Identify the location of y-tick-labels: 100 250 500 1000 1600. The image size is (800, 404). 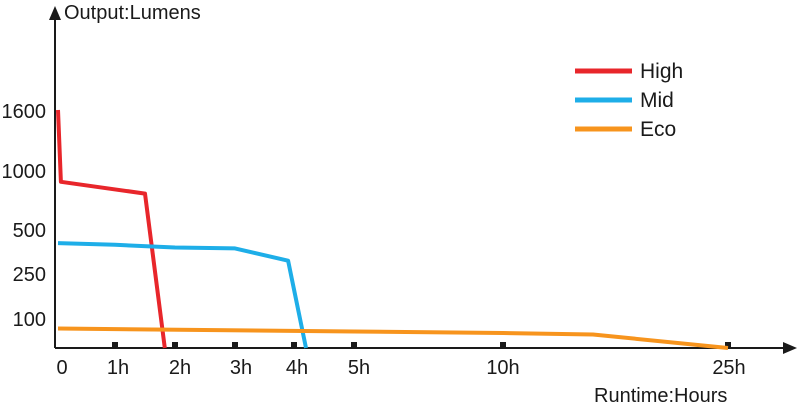
(24, 216).